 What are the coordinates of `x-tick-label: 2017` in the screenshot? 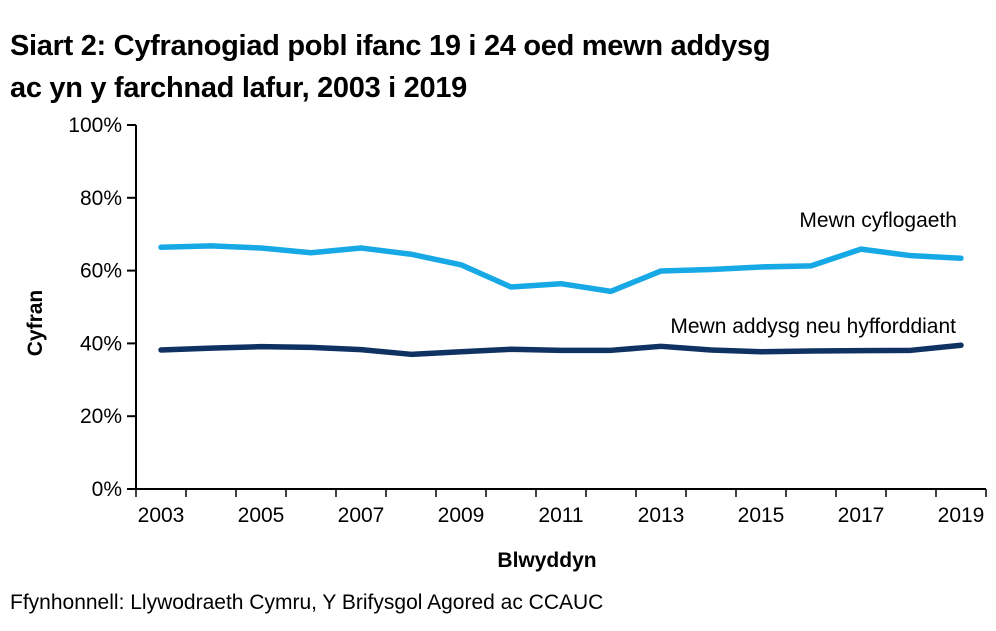 It's located at (861, 515).